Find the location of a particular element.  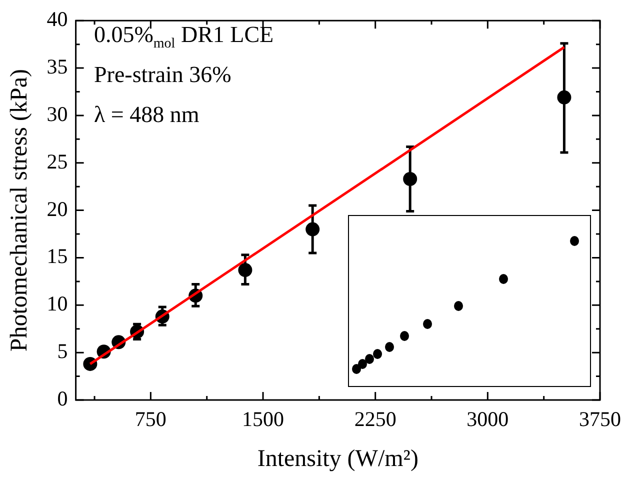

y-tick-label: 0 is located at coordinates (62, 398).